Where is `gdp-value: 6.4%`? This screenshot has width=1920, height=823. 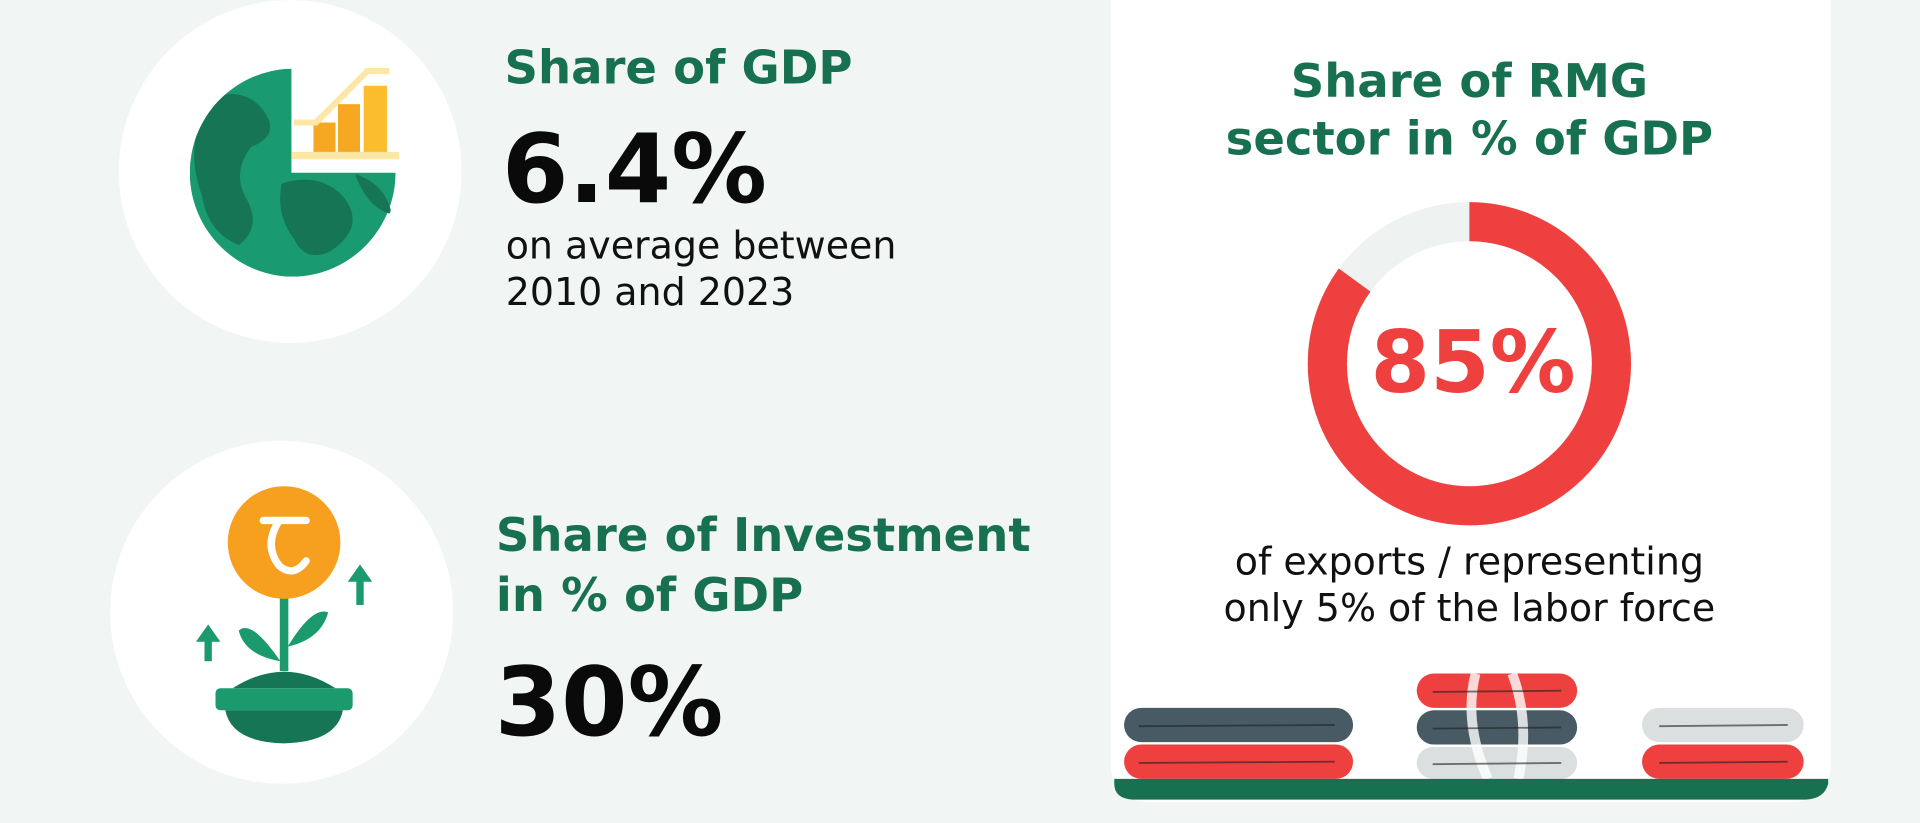
gdp-value: 6.4% is located at coordinates (634, 169).